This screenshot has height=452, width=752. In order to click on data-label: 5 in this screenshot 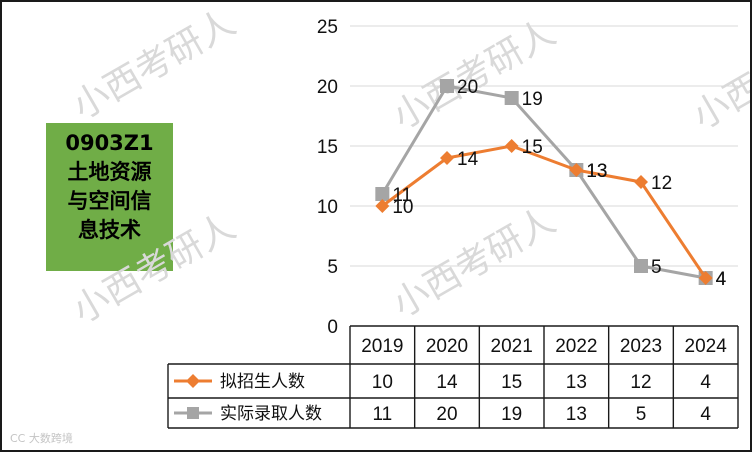, I will do `click(656, 267)`.